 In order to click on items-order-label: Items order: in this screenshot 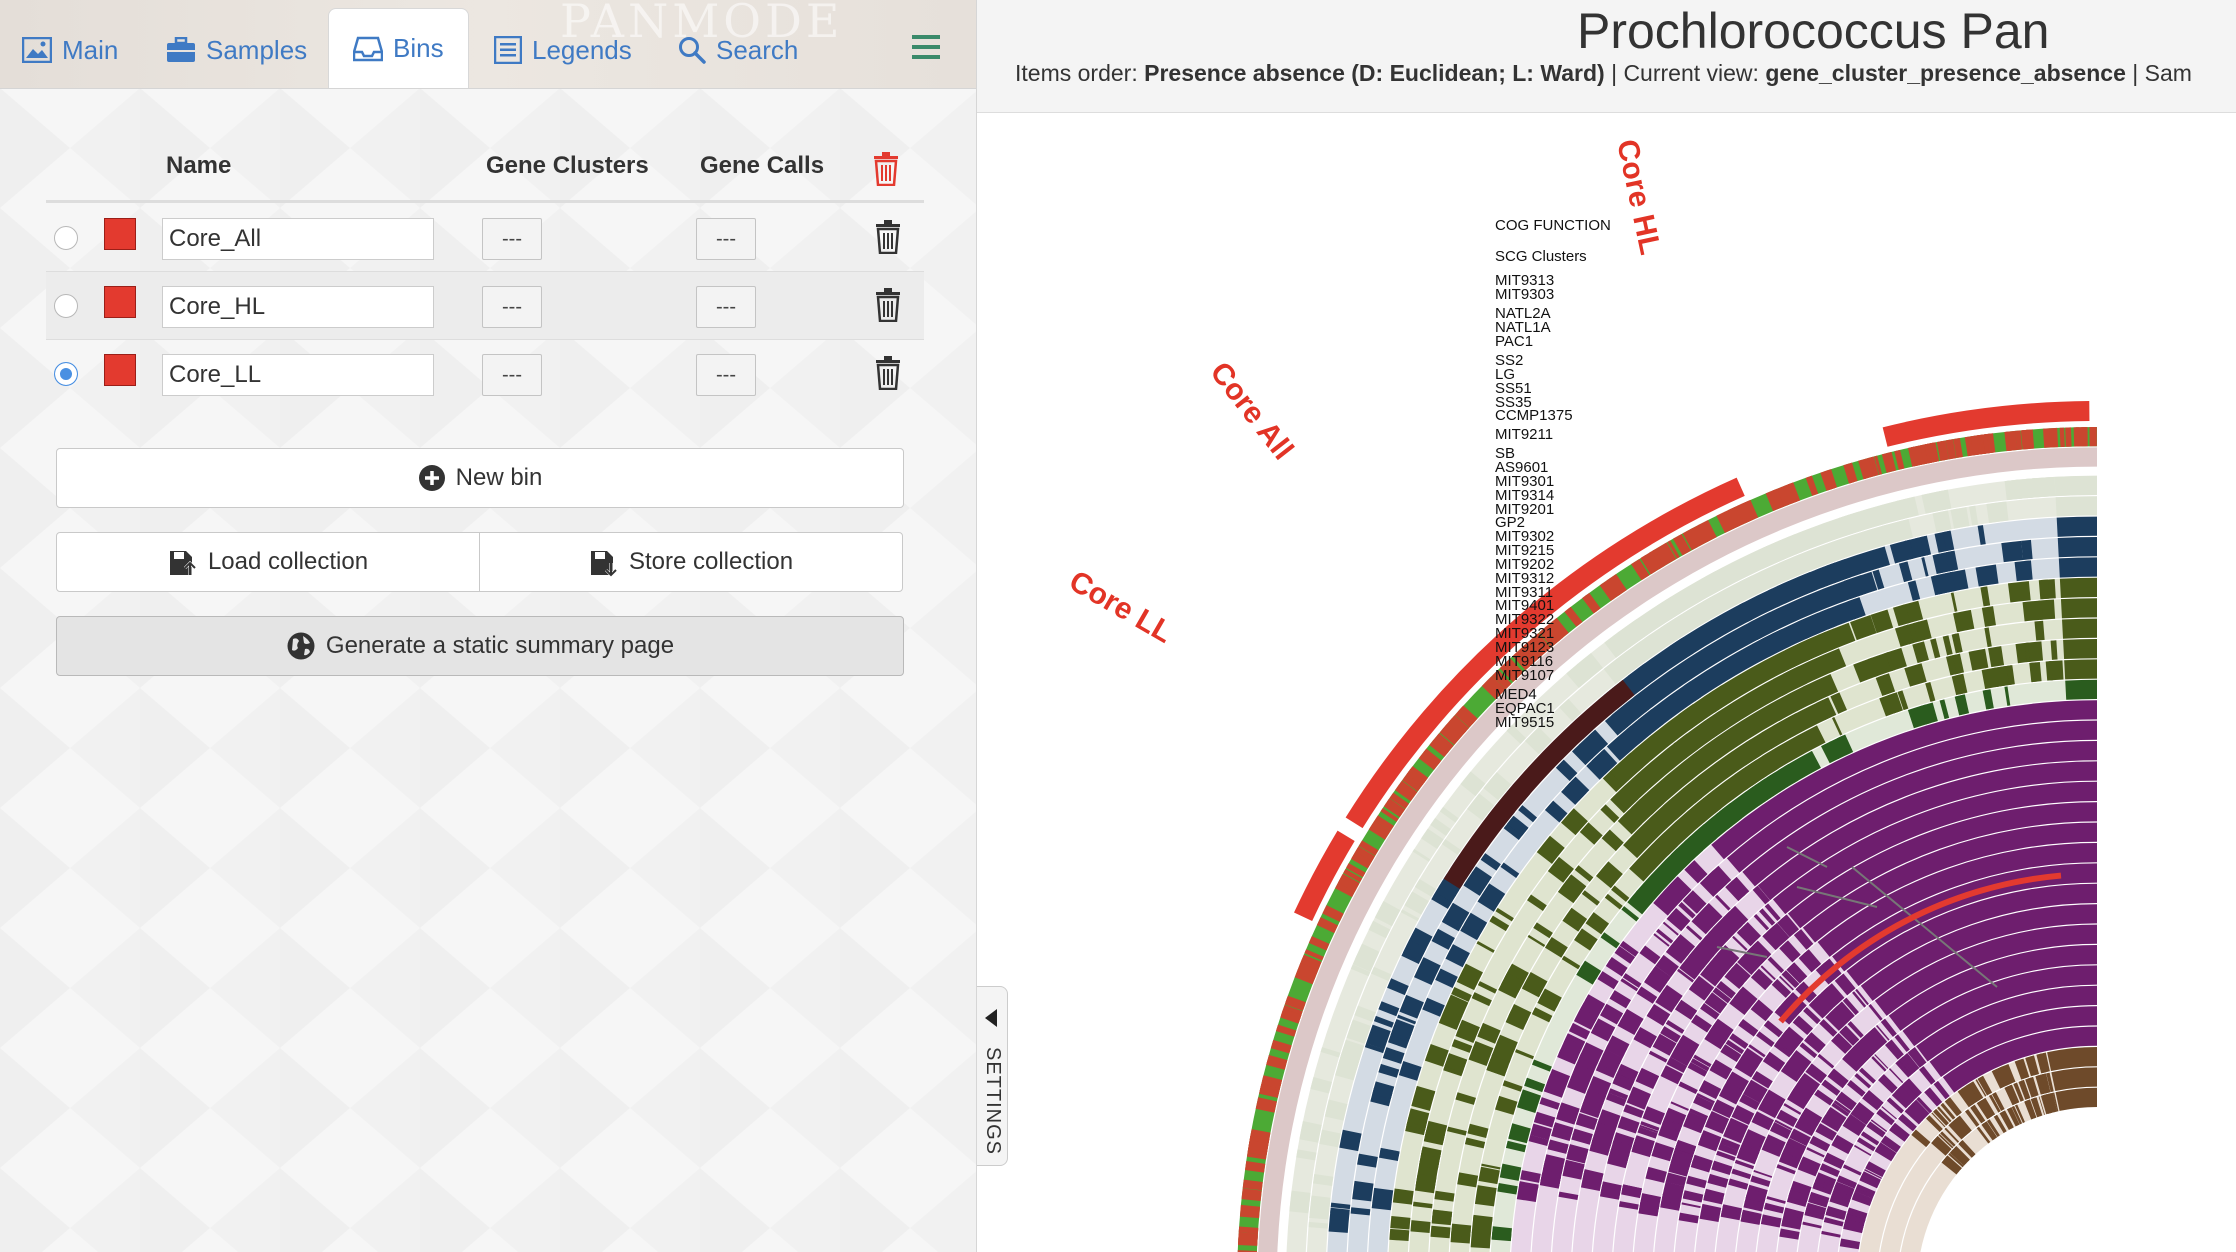, I will do `click(1076, 73)`.